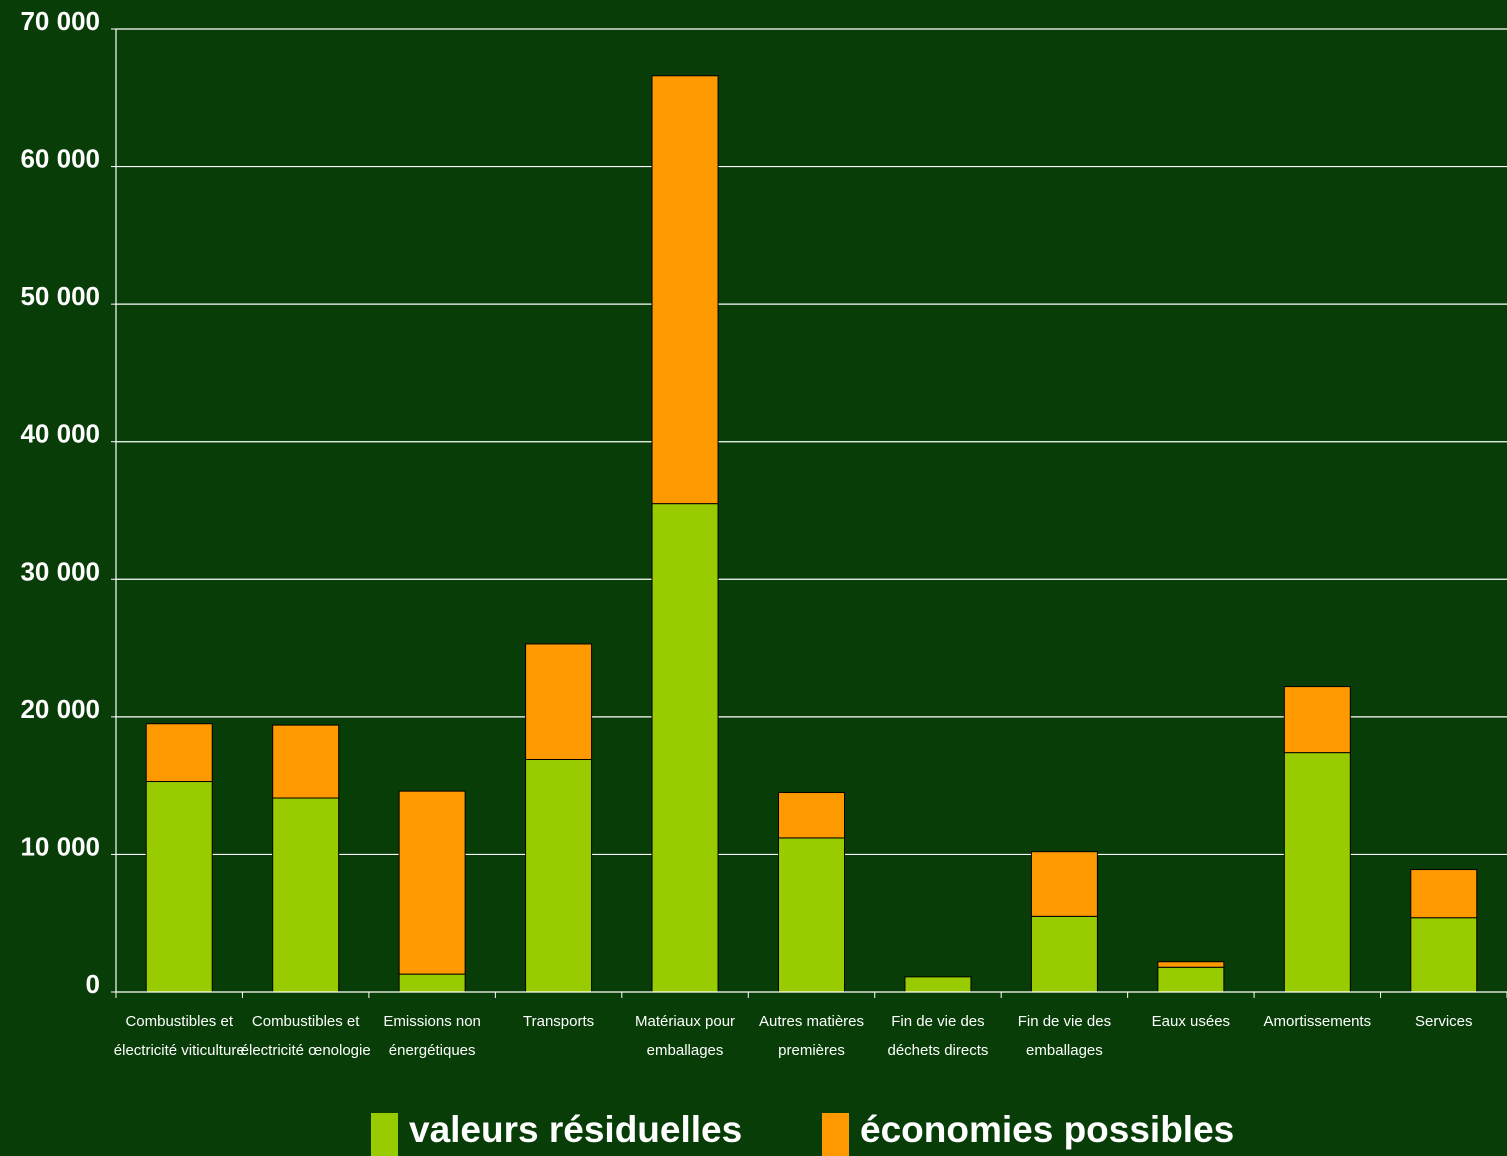  Describe the element at coordinates (558, 1021) in the screenshot. I see `x-tick-label: Transports` at that location.